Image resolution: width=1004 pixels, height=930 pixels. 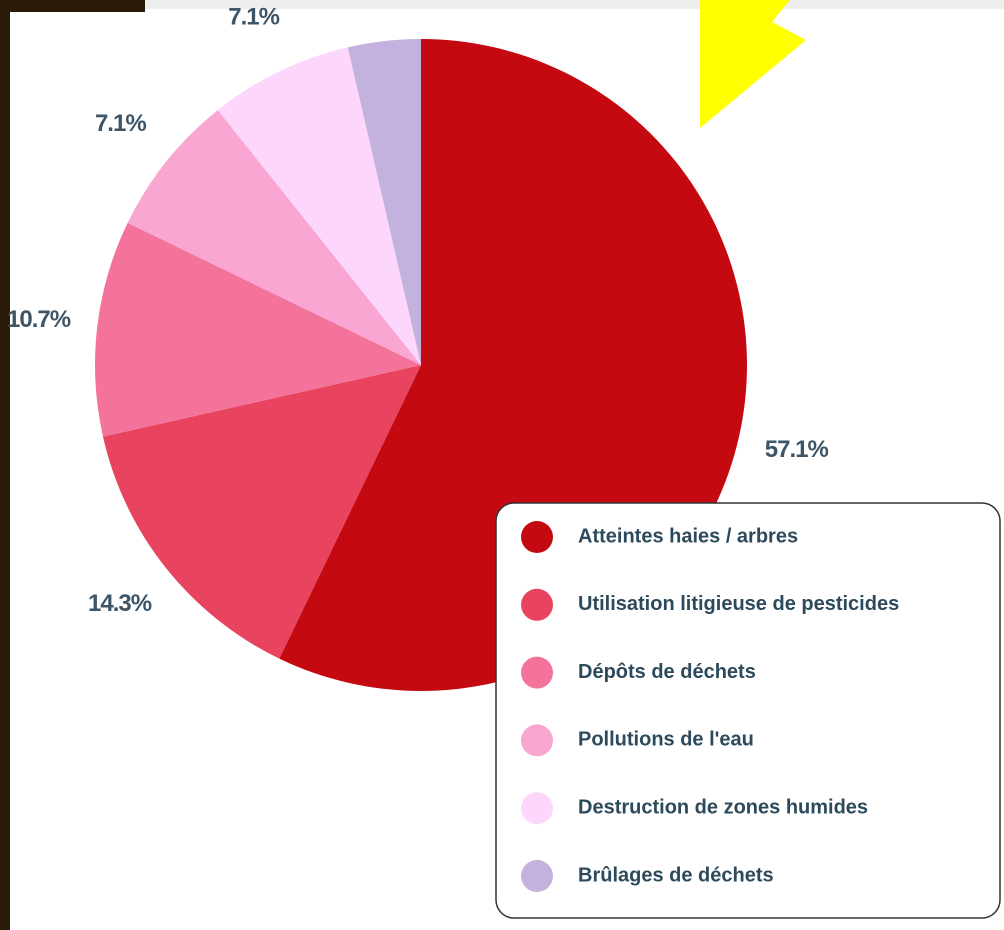 What do you see at coordinates (723, 807) in the screenshot?
I see `legend-label: Destruction de zones humides` at bounding box center [723, 807].